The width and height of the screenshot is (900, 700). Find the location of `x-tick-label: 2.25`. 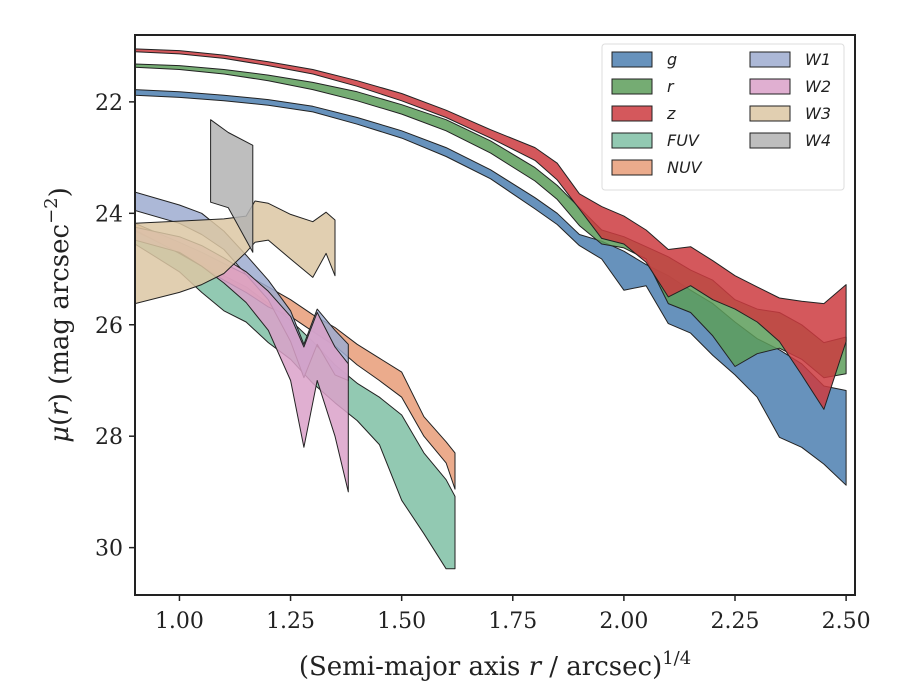

x-tick-label: 2.25 is located at coordinates (735, 621).